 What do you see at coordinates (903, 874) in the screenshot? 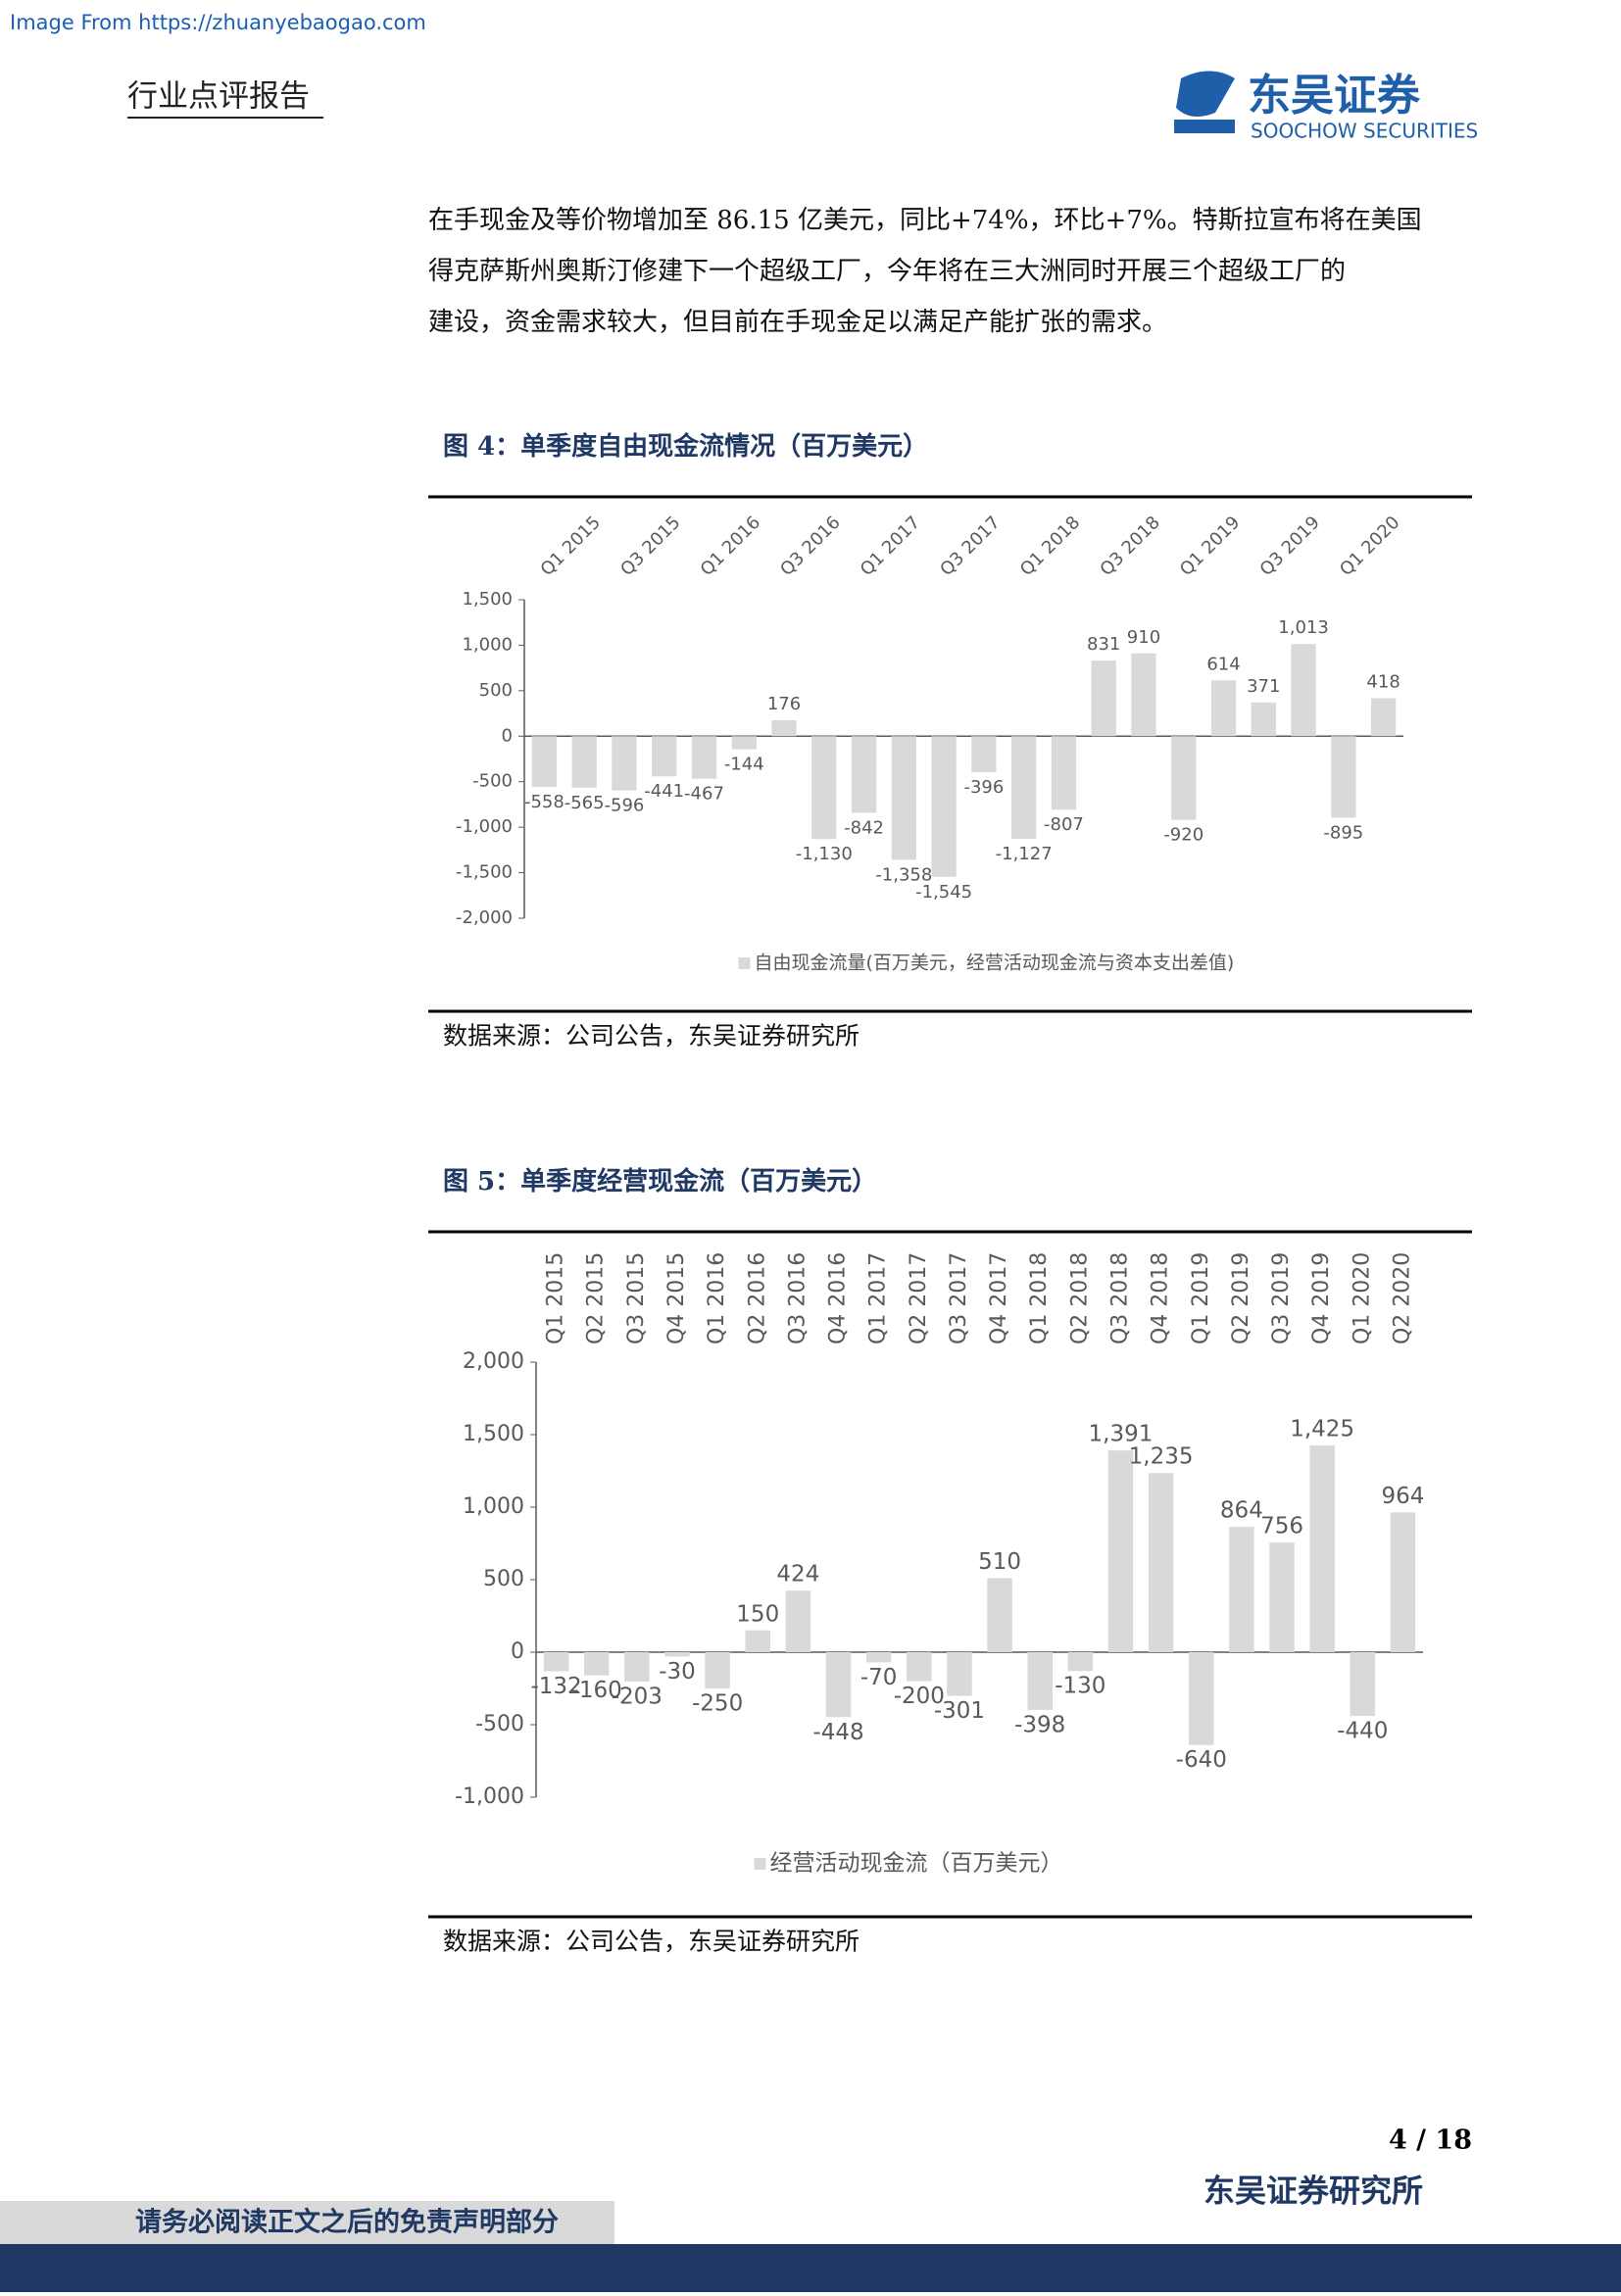
I see `value-label: -1,358` at bounding box center [903, 874].